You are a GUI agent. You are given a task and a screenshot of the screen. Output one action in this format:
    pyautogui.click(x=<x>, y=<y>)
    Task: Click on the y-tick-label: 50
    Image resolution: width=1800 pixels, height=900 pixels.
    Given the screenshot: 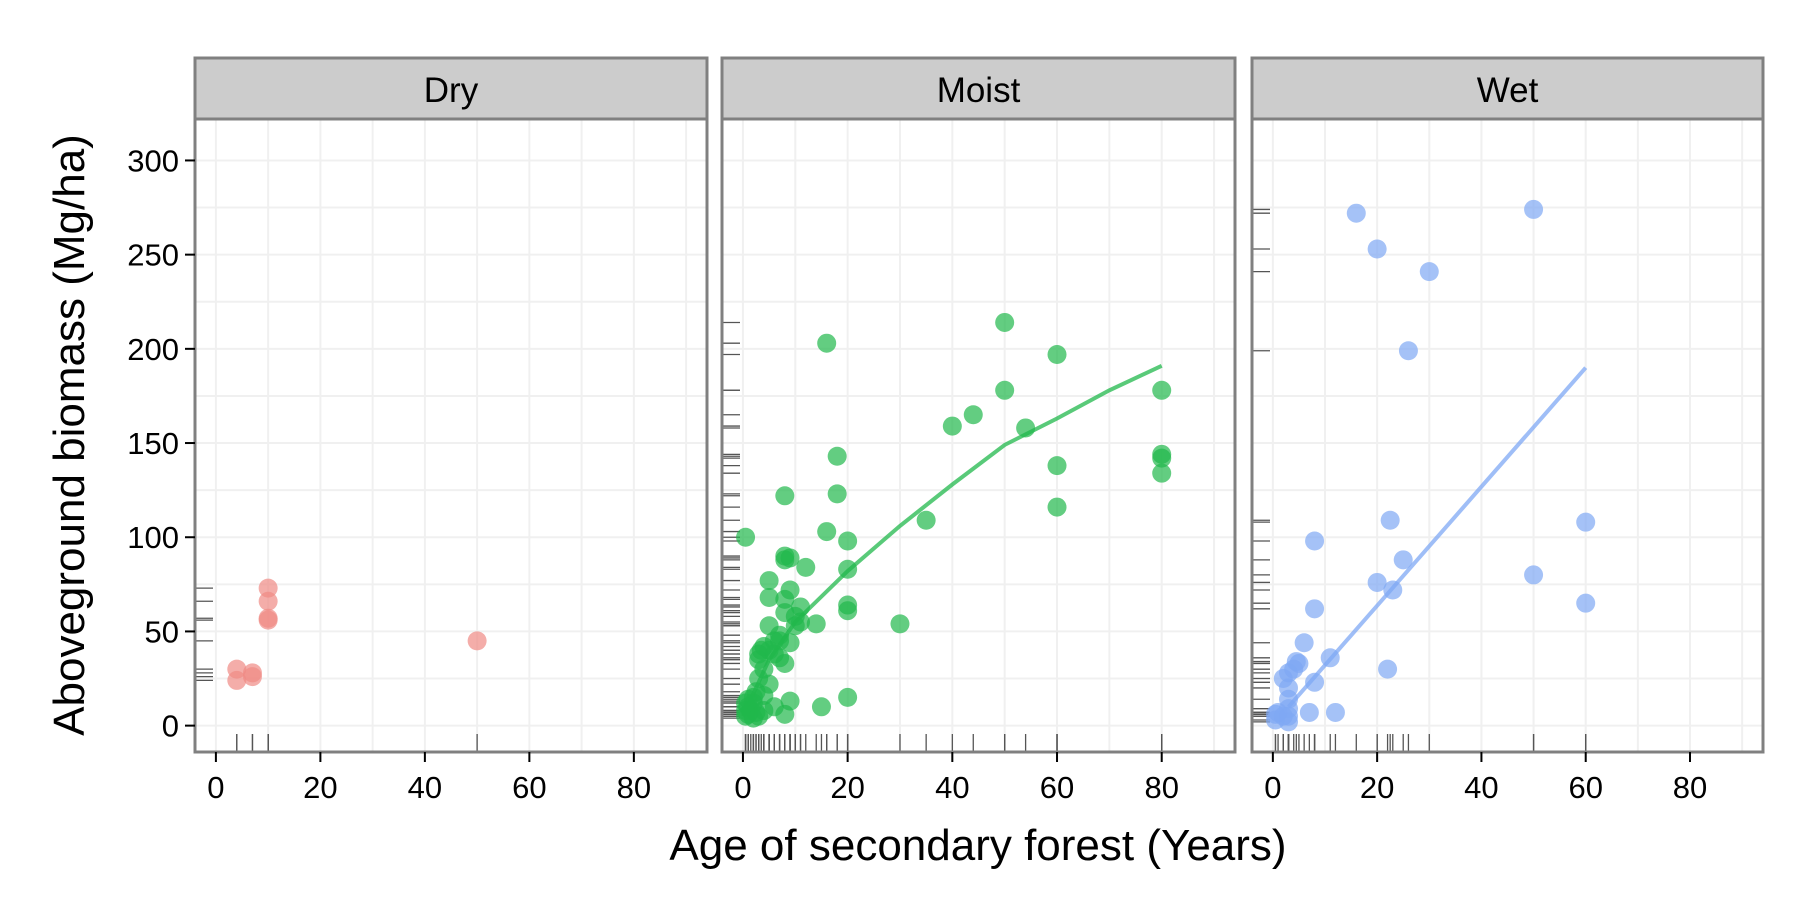 What is the action you would take?
    pyautogui.click(x=162, y=631)
    